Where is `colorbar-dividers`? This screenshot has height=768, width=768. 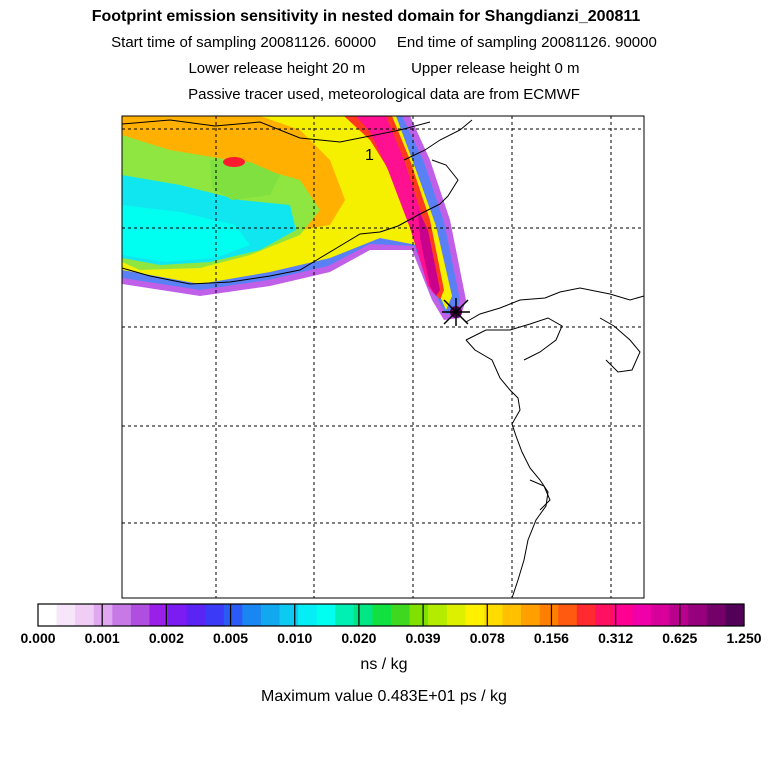 colorbar-dividers is located at coordinates (391, 615).